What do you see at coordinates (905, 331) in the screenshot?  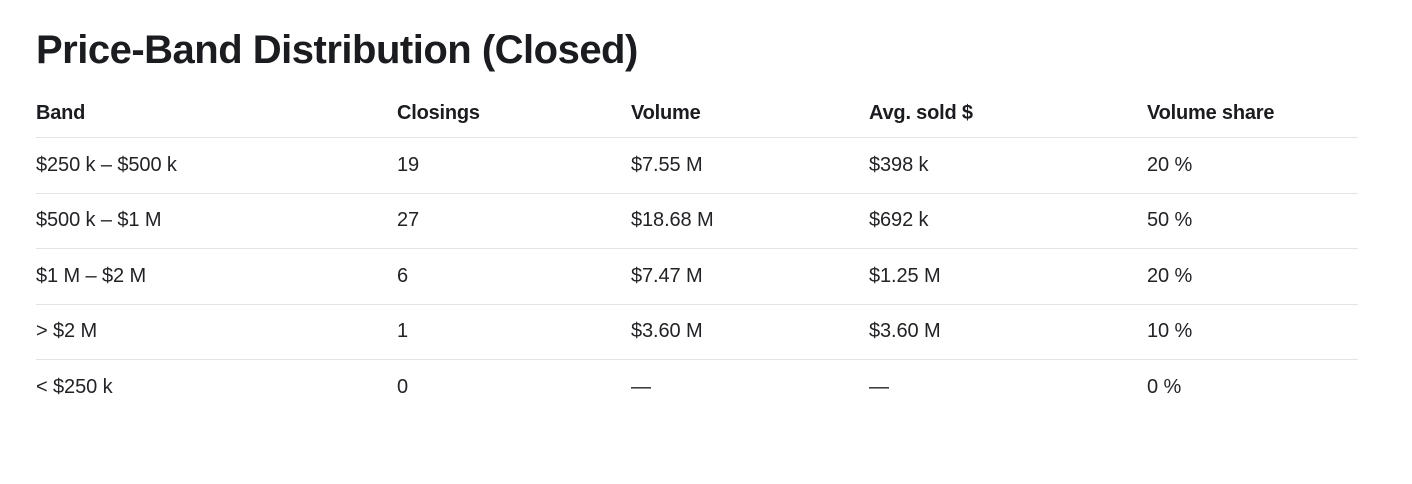 I see `cell-avg-sold: $3.60 M` at bounding box center [905, 331].